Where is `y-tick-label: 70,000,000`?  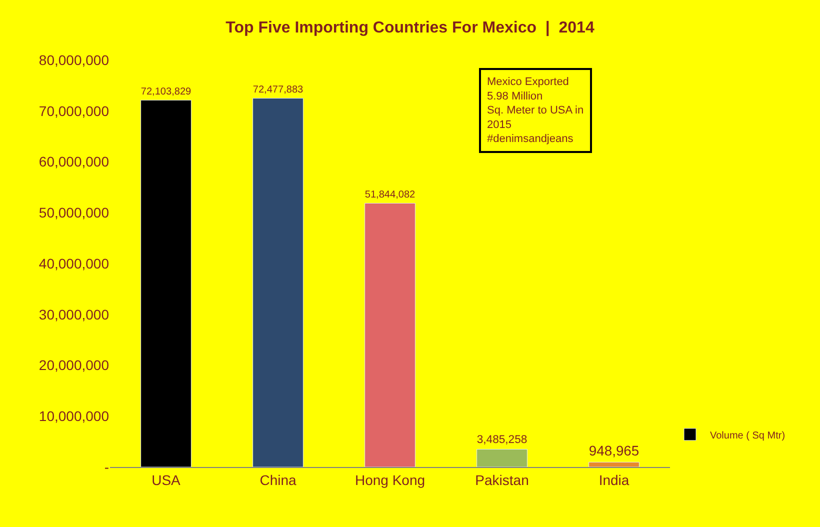 y-tick-label: 70,000,000 is located at coordinates (74, 110).